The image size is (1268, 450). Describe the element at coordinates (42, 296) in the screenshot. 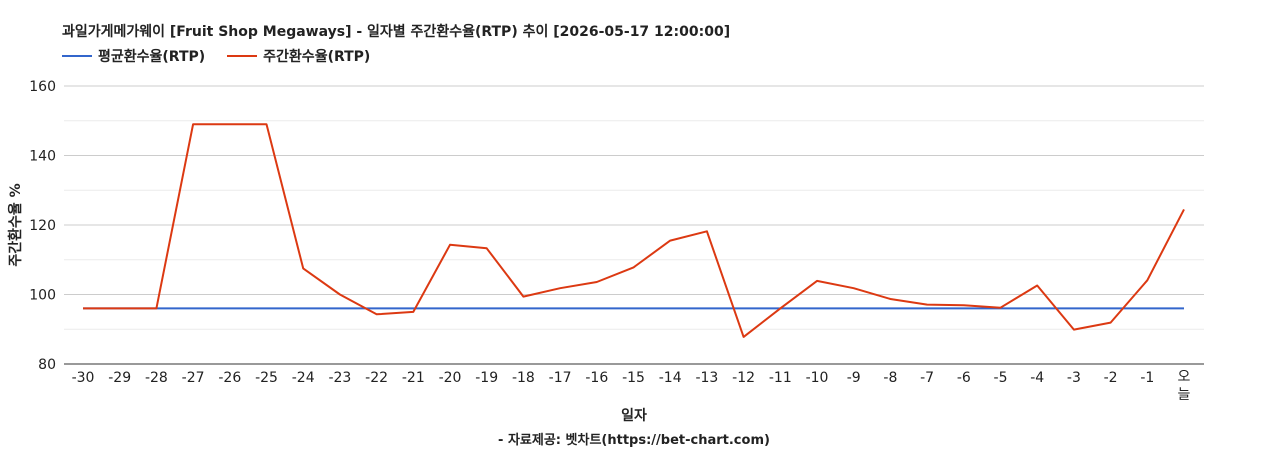

I see `y-tick-label: 100` at that location.